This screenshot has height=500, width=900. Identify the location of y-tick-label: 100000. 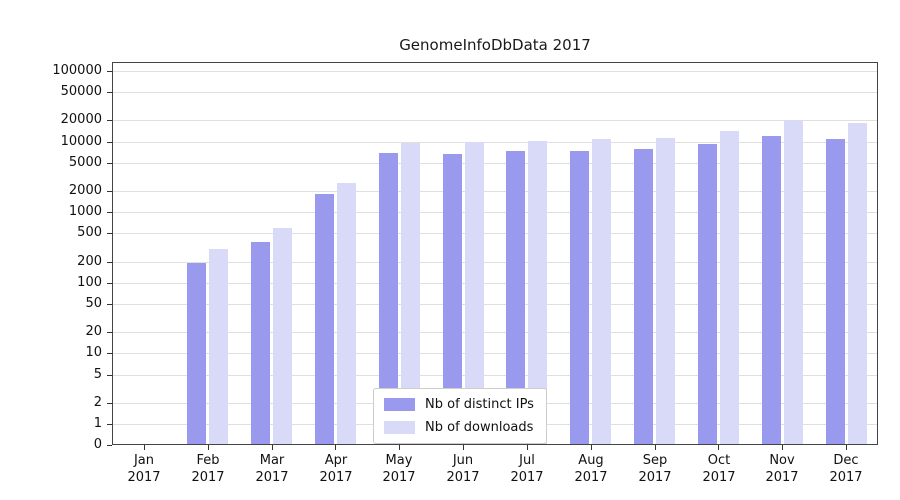
(77, 70).